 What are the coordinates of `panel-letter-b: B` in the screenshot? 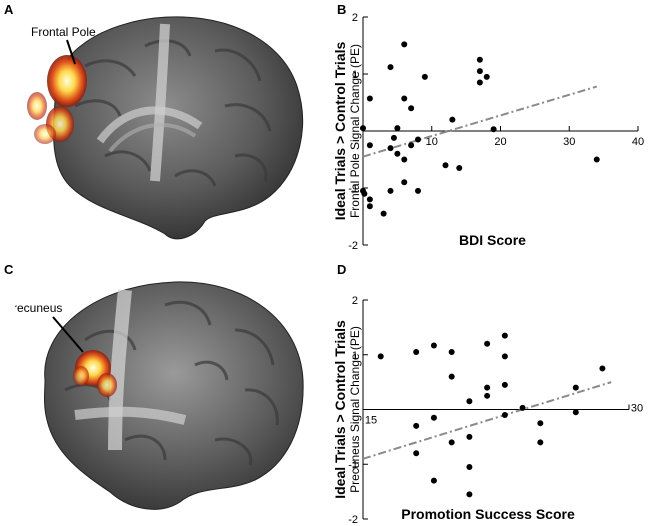 It's located at (342, 9).